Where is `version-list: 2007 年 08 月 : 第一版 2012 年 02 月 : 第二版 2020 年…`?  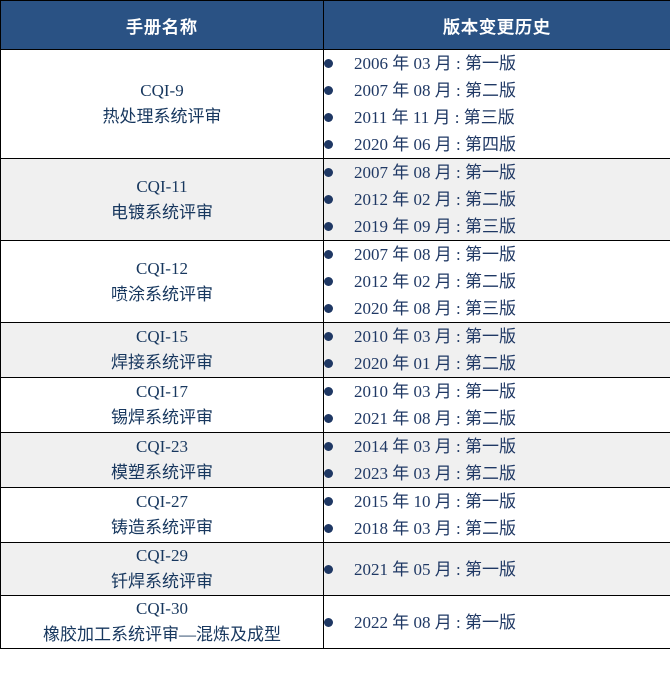
version-list: 2007 年 08 月 : 第一版 2012 年 02 月 : 第二版 2020 年… is located at coordinates (497, 281).